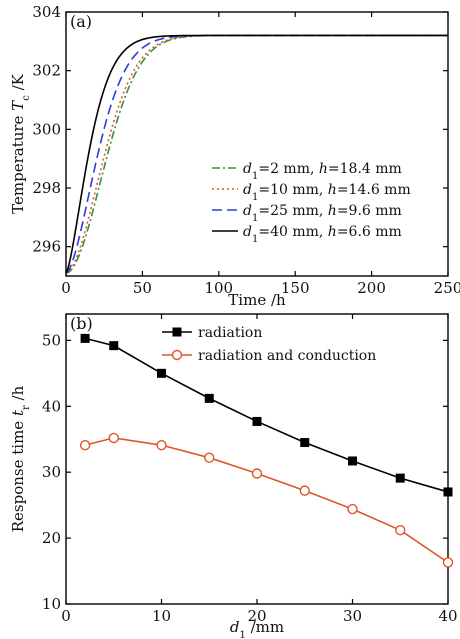 The width and height of the screenshot is (460, 639). What do you see at coordinates (352, 616) in the screenshot?
I see `x-tick-label: 30` at bounding box center [352, 616].